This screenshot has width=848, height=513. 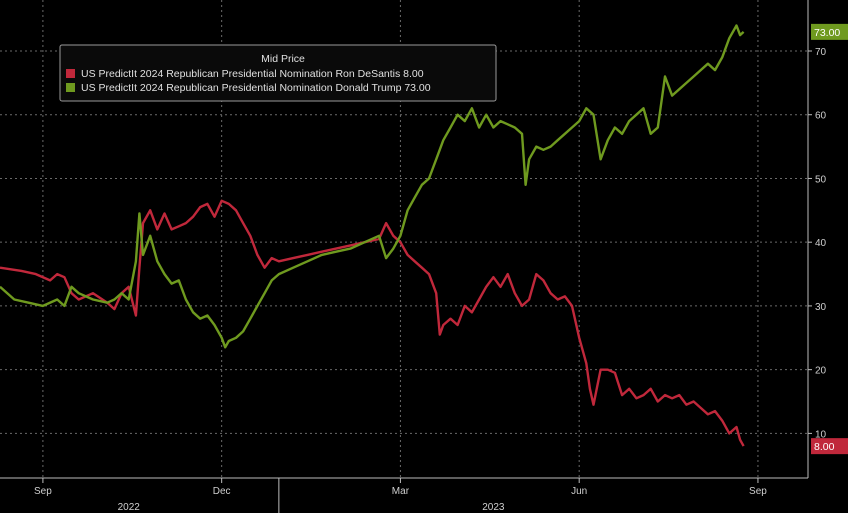 I want to click on x-tick-label: Jun, so click(x=579, y=491).